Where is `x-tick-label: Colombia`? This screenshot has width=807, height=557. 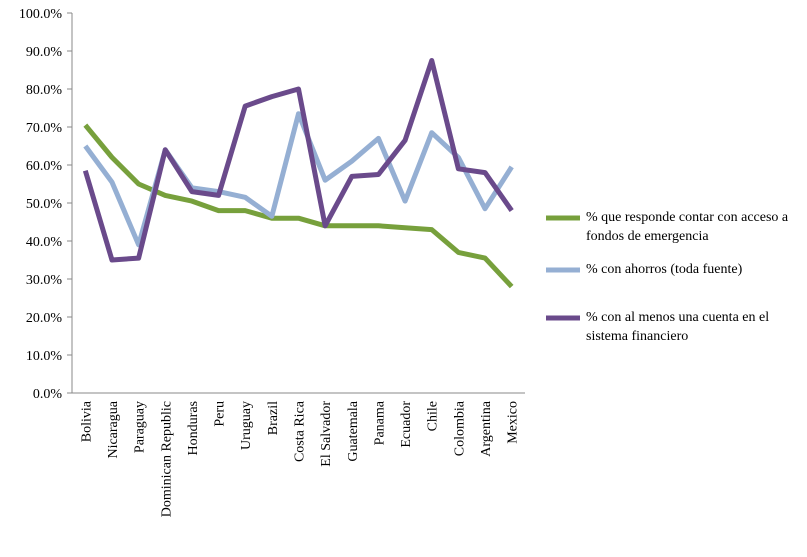 x-tick-label: Colombia is located at coordinates (459, 428).